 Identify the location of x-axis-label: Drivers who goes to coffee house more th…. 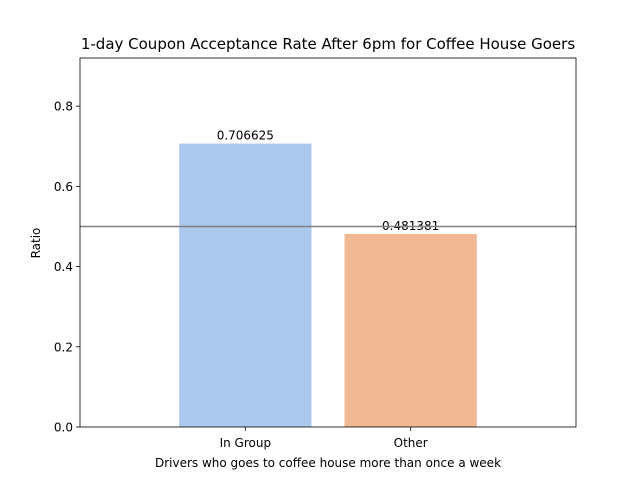
(328, 463).